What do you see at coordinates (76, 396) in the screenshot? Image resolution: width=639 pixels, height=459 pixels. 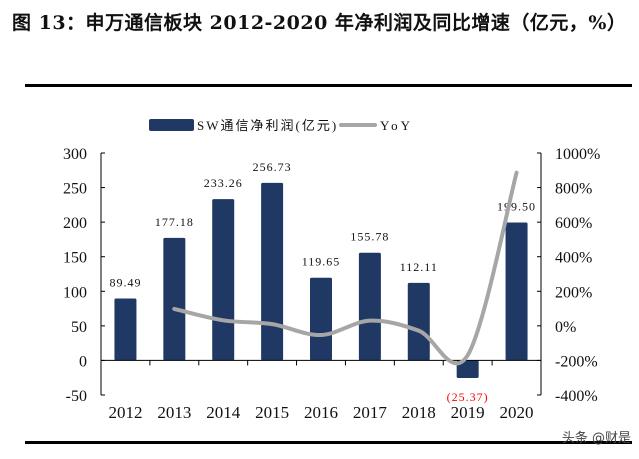 I see `left-tick-label: -50` at bounding box center [76, 396].